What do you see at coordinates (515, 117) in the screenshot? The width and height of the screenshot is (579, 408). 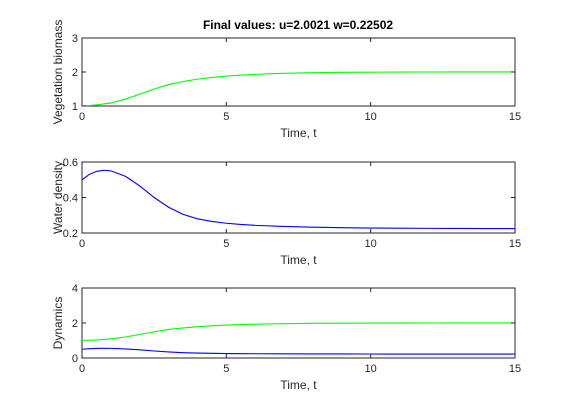 I see `vegetation-x-tick-label: 15` at bounding box center [515, 117].